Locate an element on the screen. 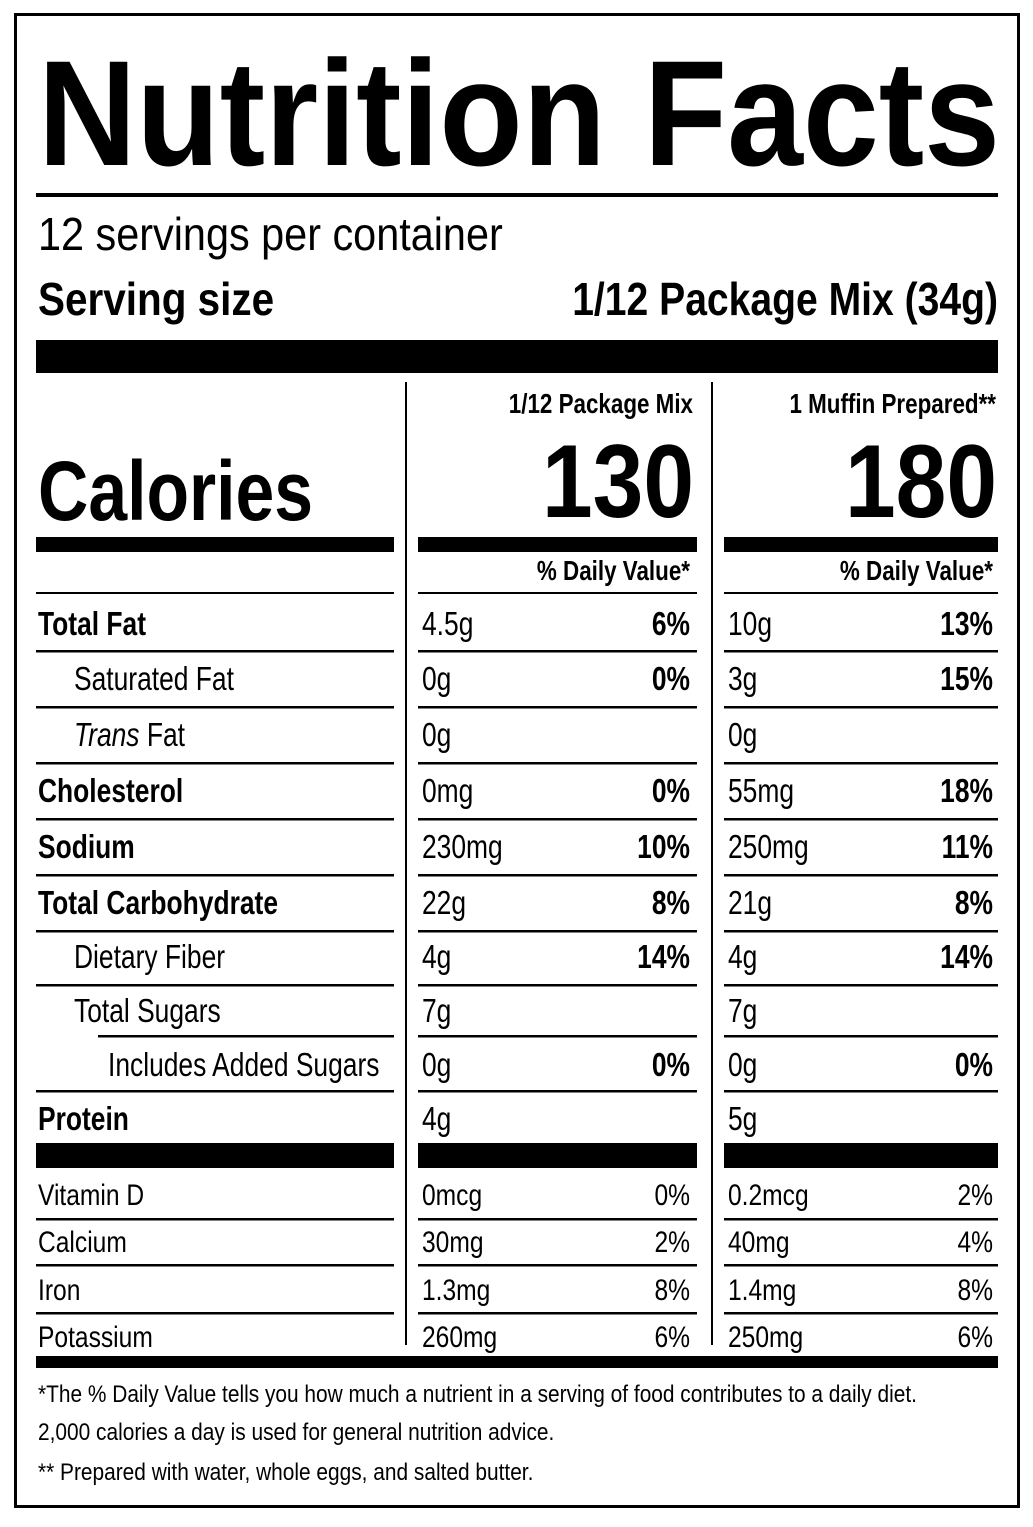 This screenshot has width=1033, height=1527. amount: 0mg is located at coordinates (447, 791).